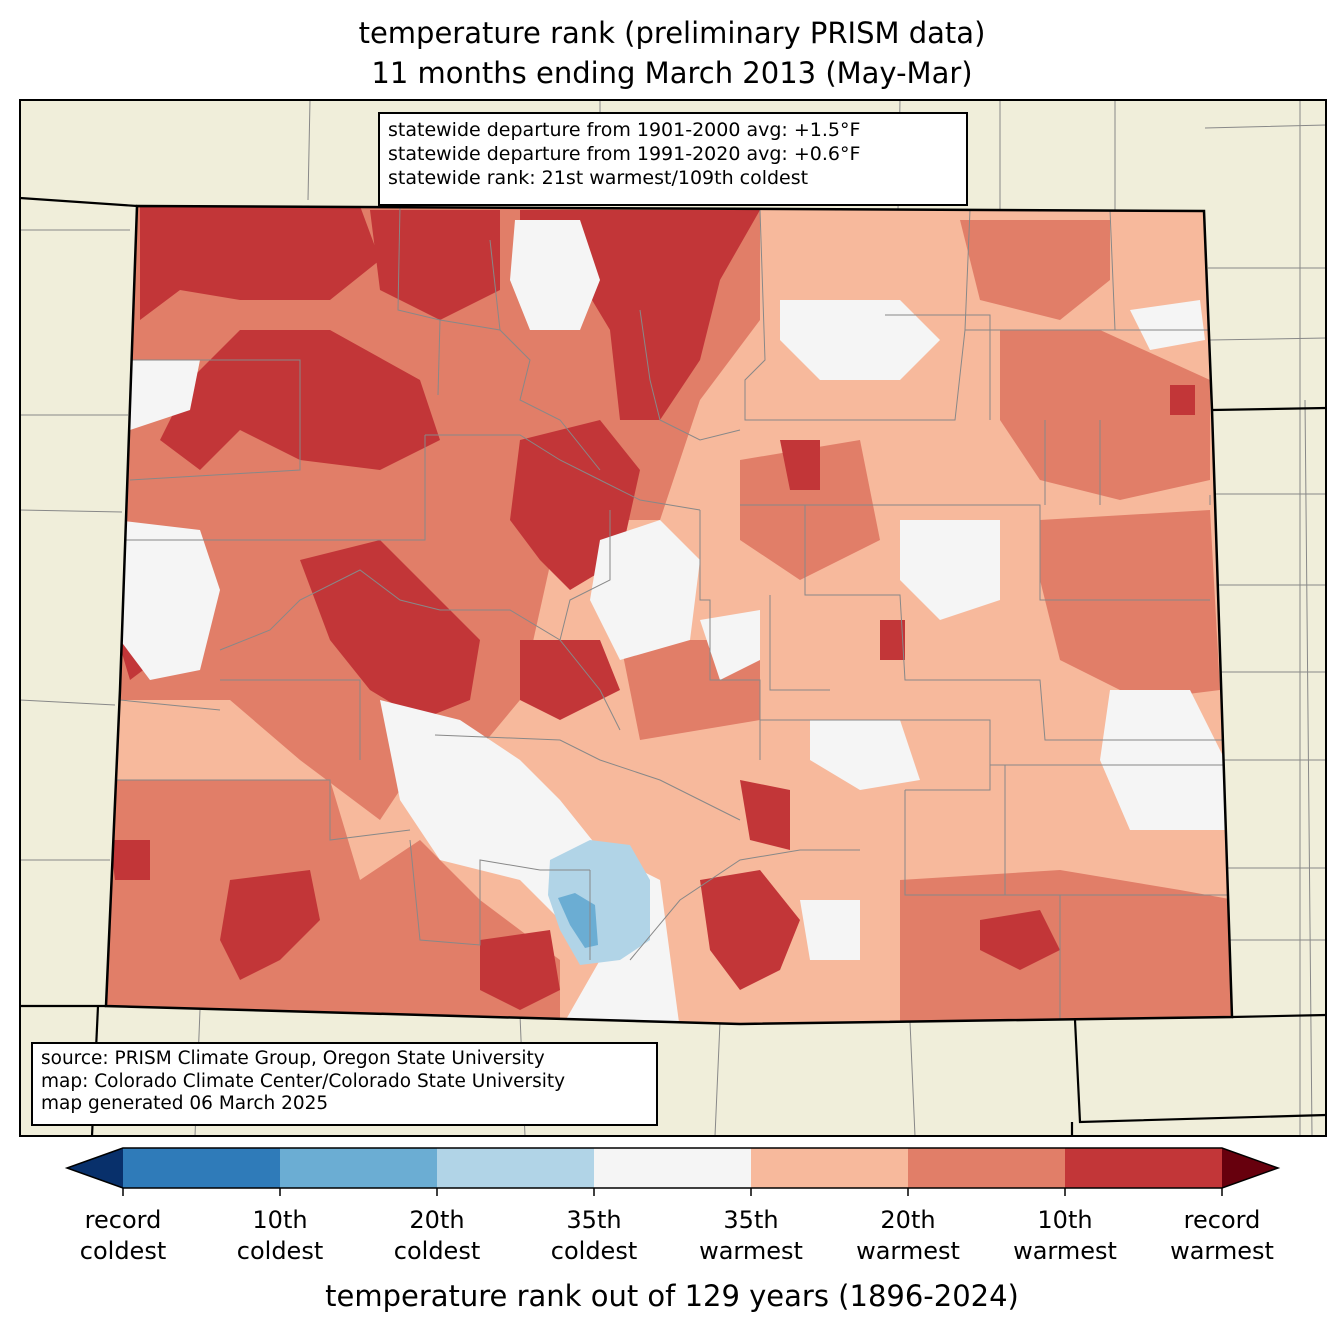 The height and width of the screenshot is (1332, 1344). Describe the element at coordinates (280, 1235) in the screenshot. I see `tick-label-10th-coldest: 10th coldest` at that location.